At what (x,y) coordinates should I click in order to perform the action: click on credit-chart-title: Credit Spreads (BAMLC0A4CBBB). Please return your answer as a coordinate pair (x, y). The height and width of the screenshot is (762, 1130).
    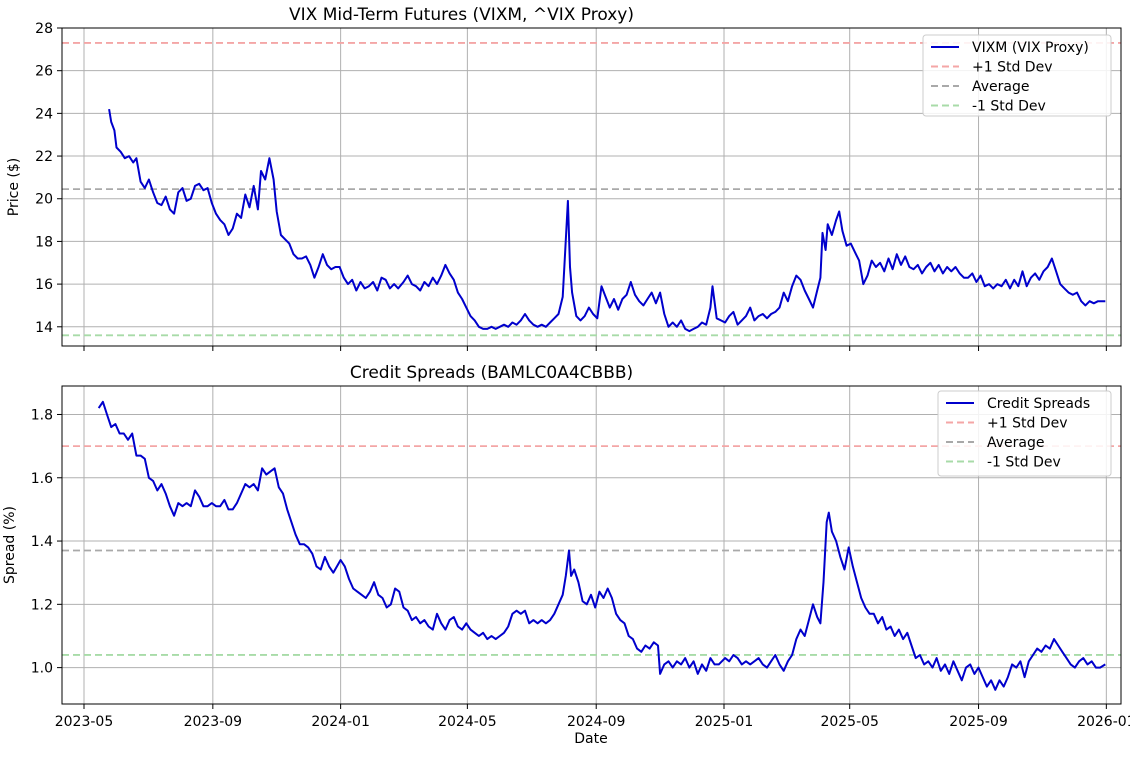
    Looking at the image, I should click on (491, 373).